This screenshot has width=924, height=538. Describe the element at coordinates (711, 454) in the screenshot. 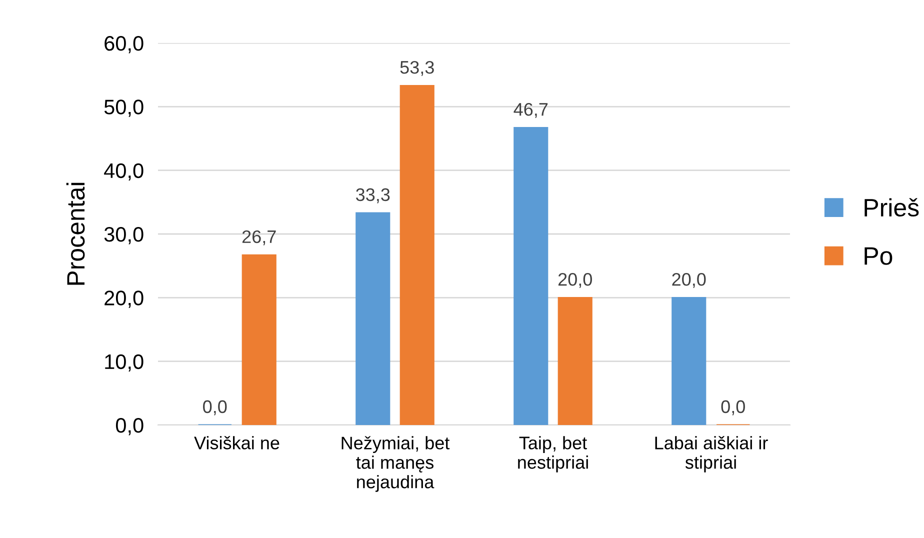

I see `x-tick-label: Labai aiškiai ir stipriai` at that location.